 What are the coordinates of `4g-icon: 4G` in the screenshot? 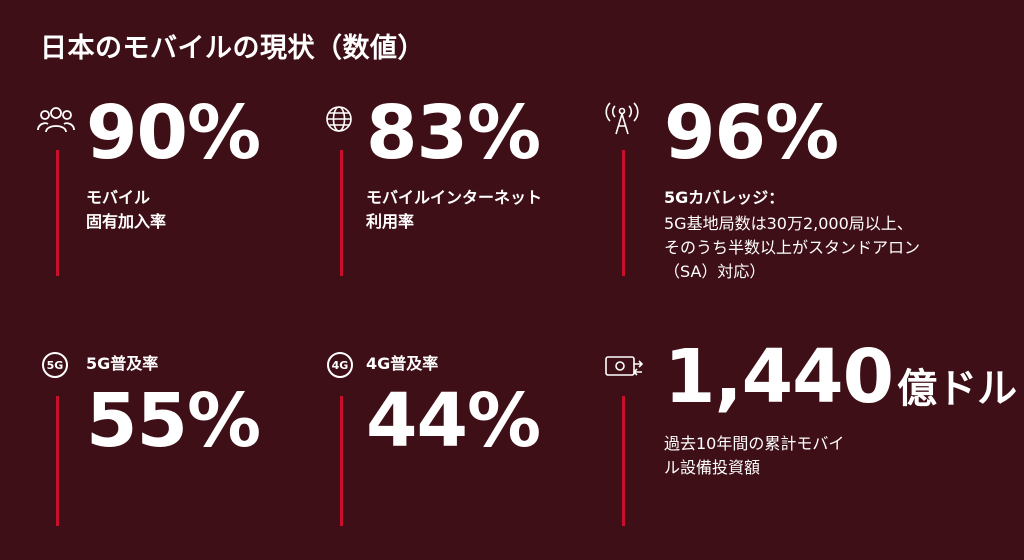 It's located at (340, 365).